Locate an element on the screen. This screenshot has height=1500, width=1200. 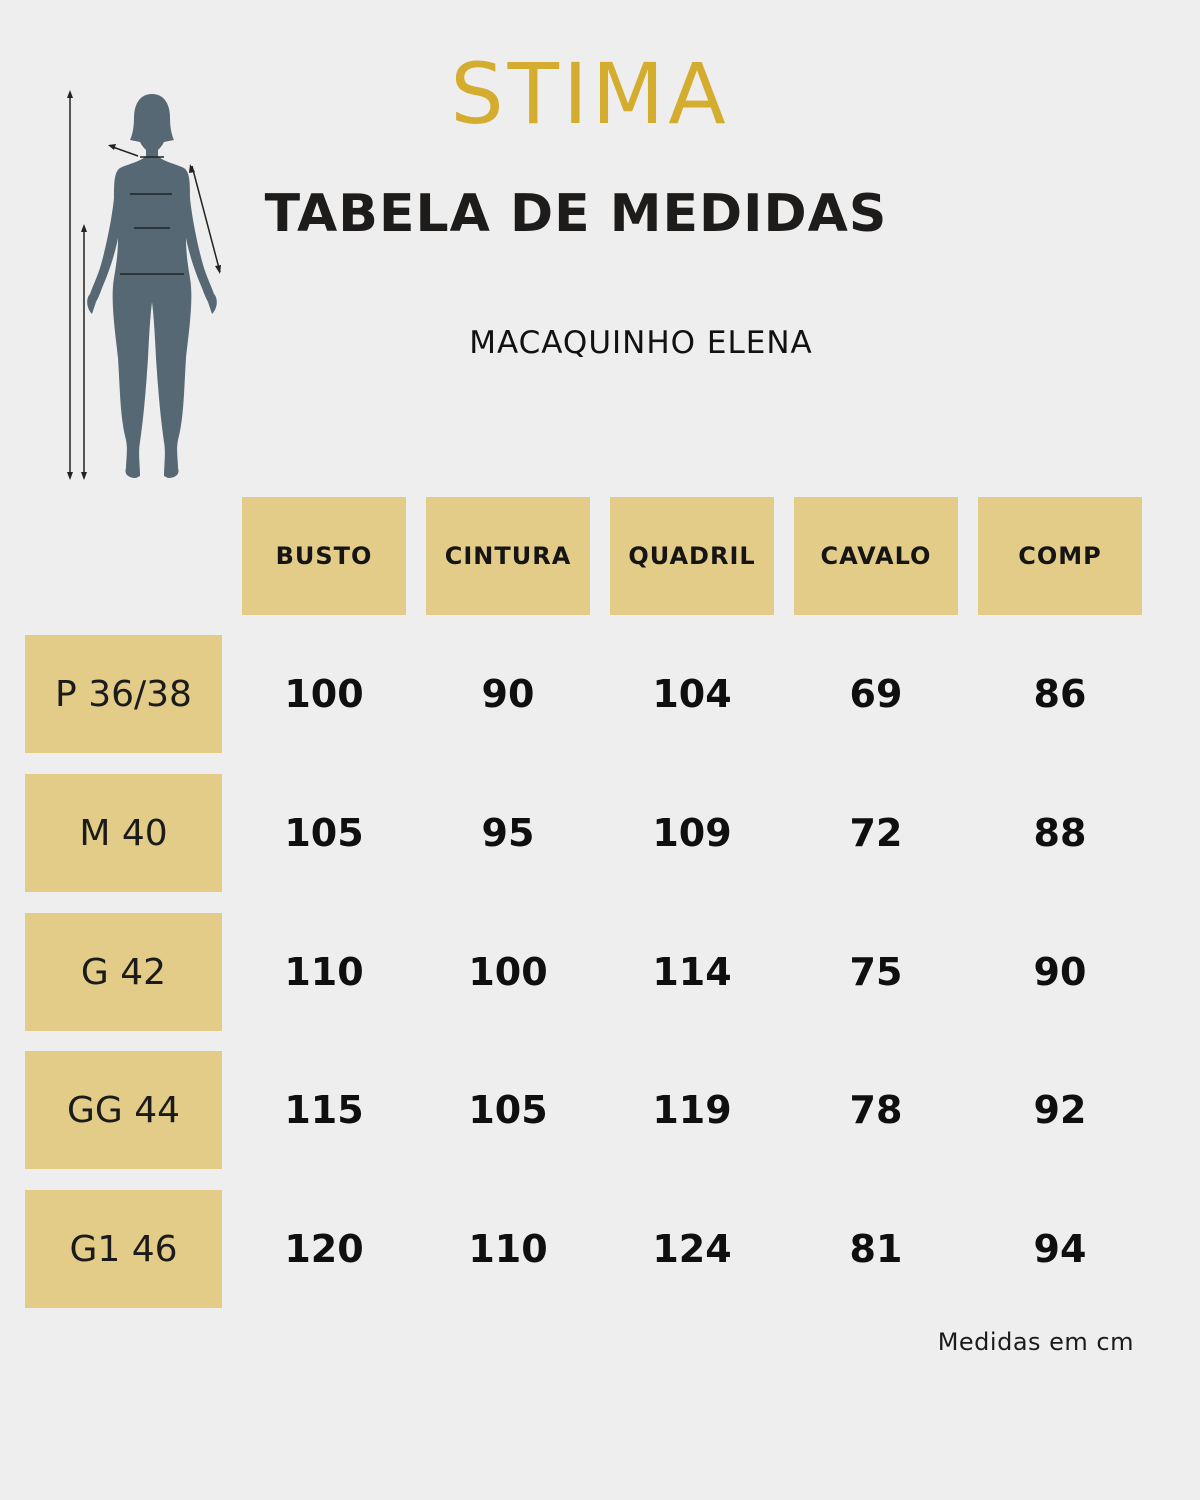
table-cell: 86 is located at coordinates (1060, 694).